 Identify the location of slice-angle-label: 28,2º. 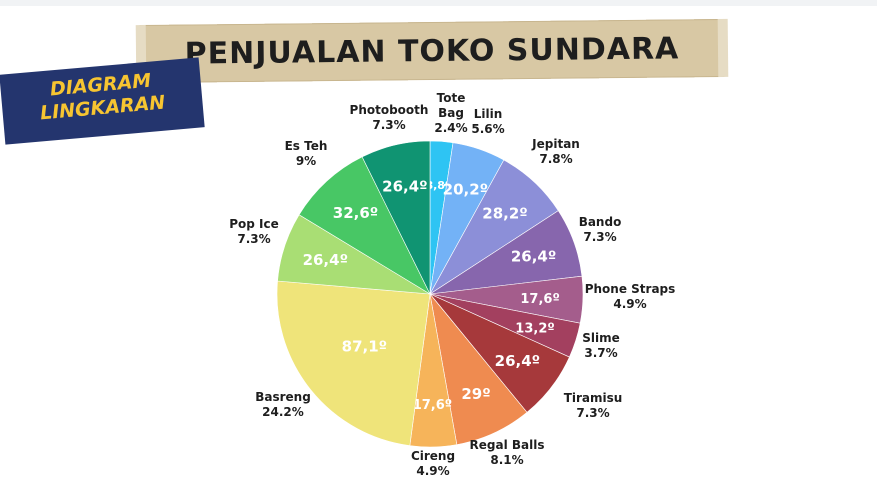
(504, 213).